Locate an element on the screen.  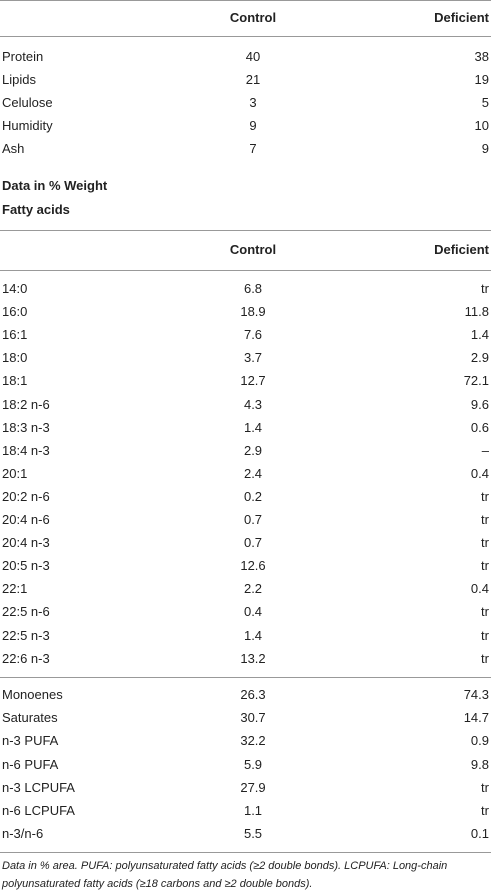
cell: 18.9 is located at coordinates (253, 312).